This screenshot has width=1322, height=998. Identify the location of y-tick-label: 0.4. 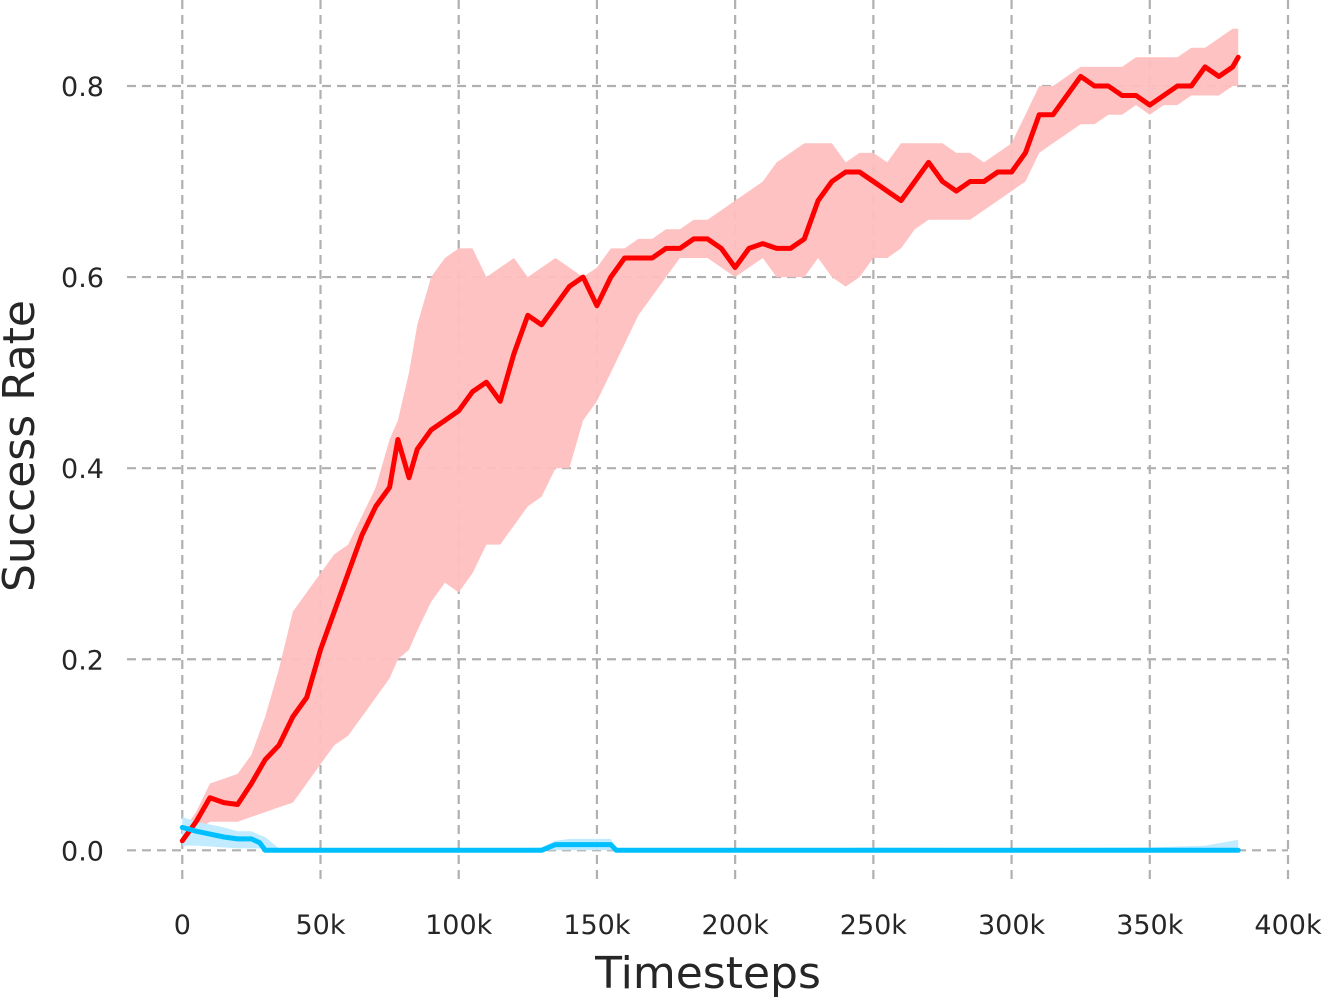
(82, 469).